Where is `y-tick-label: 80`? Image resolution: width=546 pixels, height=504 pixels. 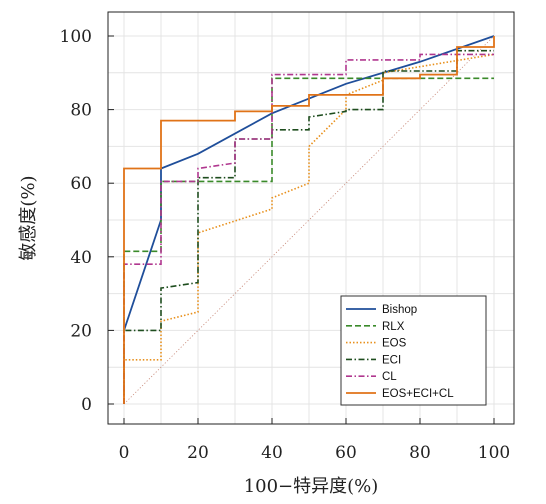 y-tick-label: 80 is located at coordinates (81, 111).